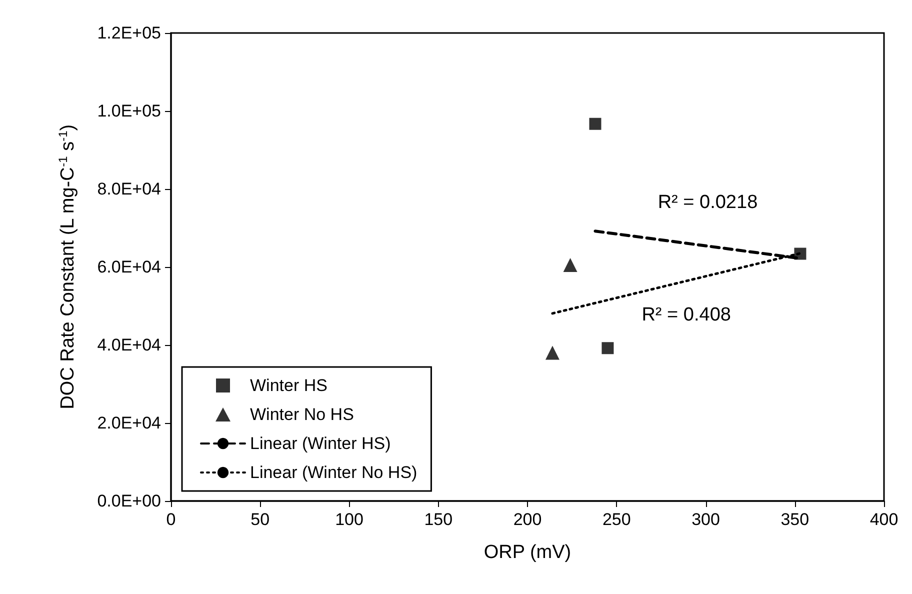  I want to click on y-tick-label: 6.0E+04, so click(129, 267).